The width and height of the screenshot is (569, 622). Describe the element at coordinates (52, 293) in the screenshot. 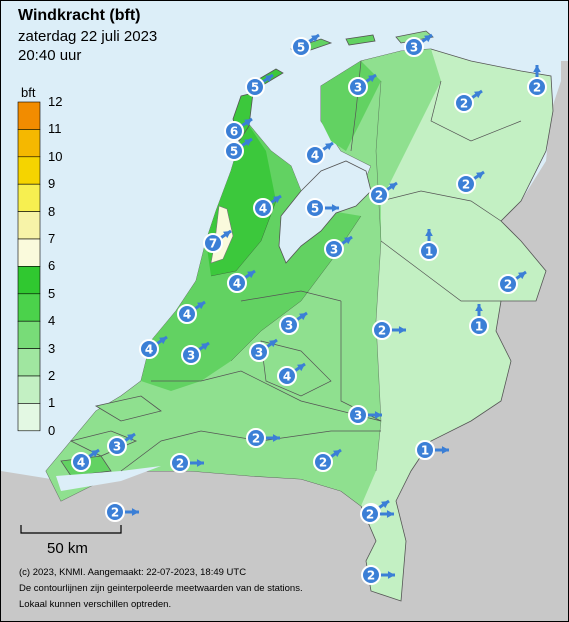

I see `legend-tick-label: 5` at that location.